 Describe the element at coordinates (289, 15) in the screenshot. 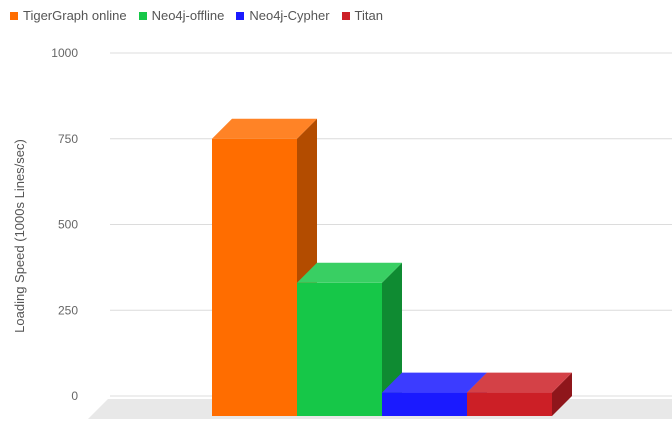

I see `legend-label: Neo4j-Cypher` at that location.